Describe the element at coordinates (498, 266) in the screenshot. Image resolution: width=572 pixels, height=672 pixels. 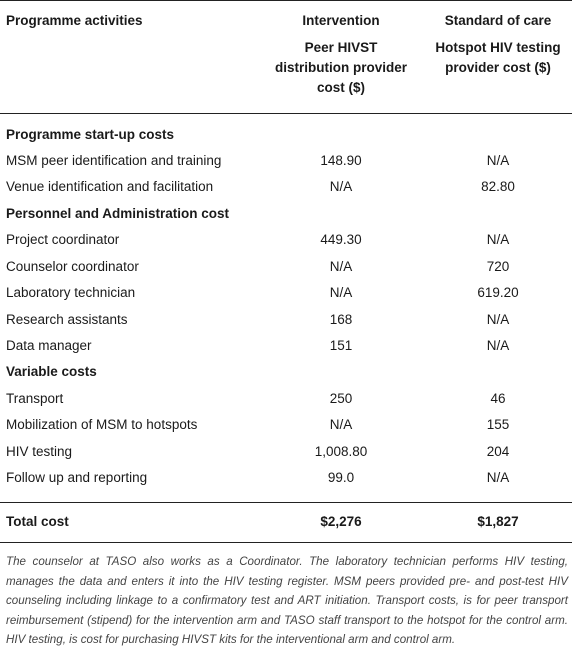
I see `row-soc-value: 720` at that location.